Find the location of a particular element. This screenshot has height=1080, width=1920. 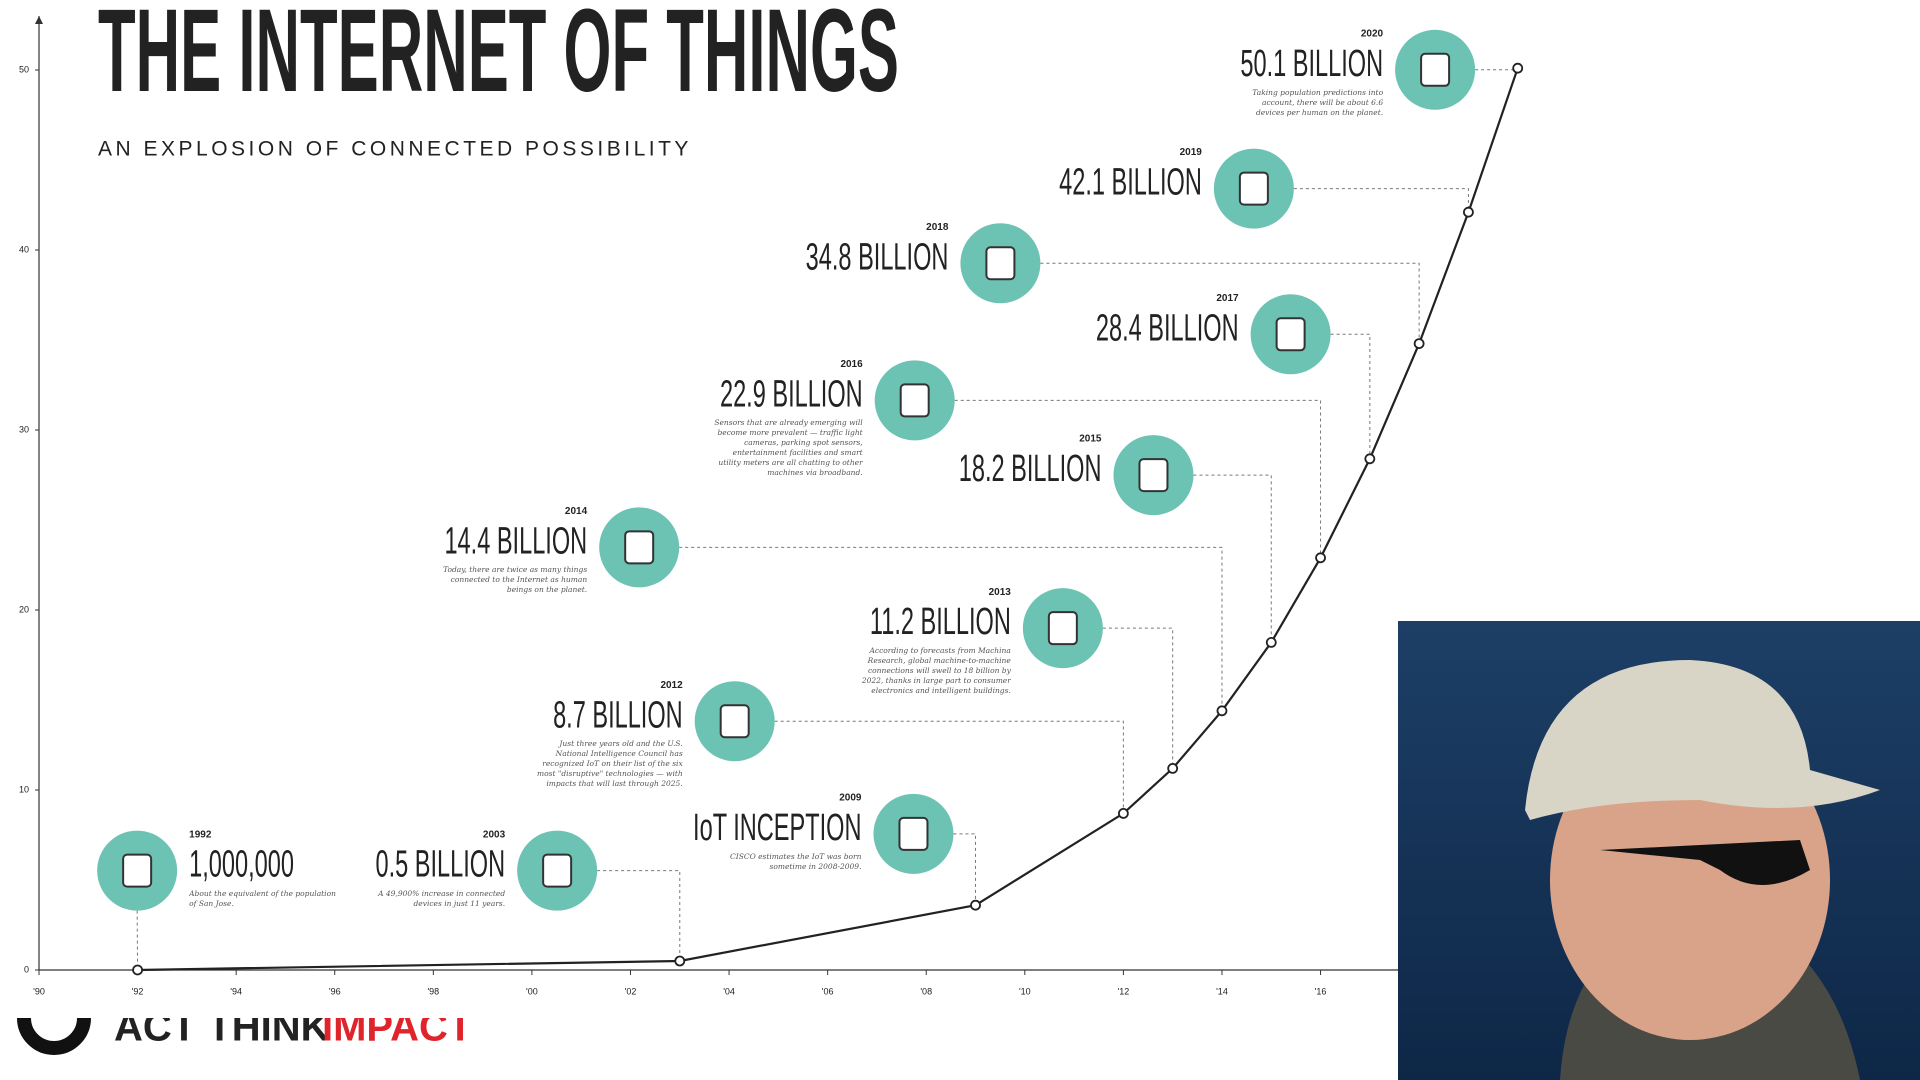

x-tick-label: '92 is located at coordinates (138, 991).